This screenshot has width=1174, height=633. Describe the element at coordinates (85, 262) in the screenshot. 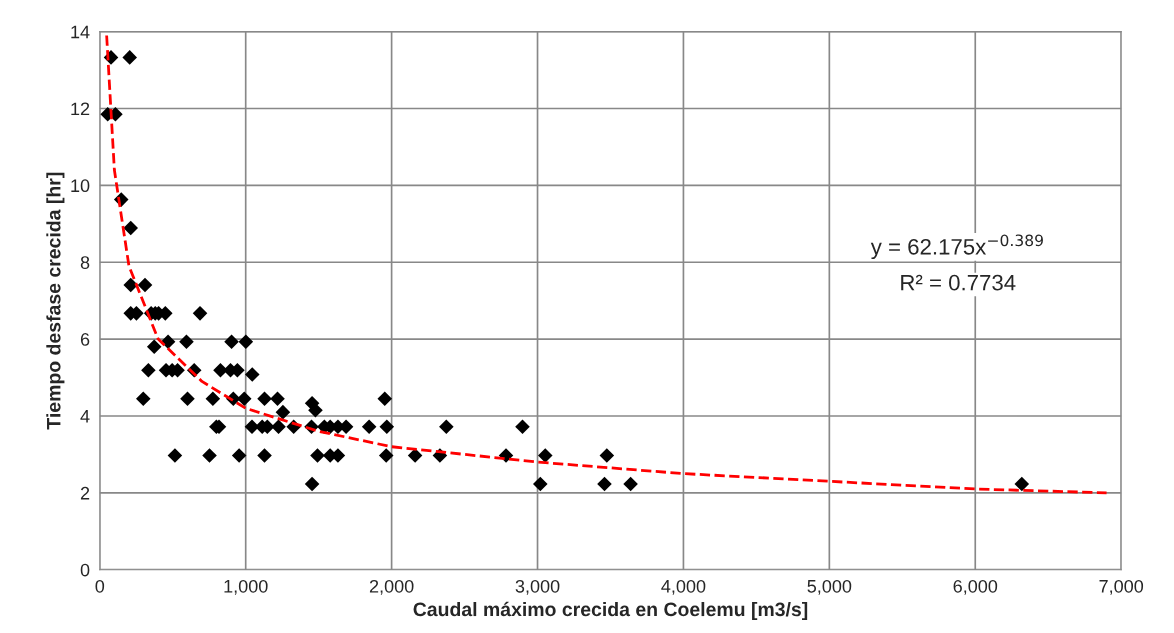

I see `y-tick-label: 8` at that location.